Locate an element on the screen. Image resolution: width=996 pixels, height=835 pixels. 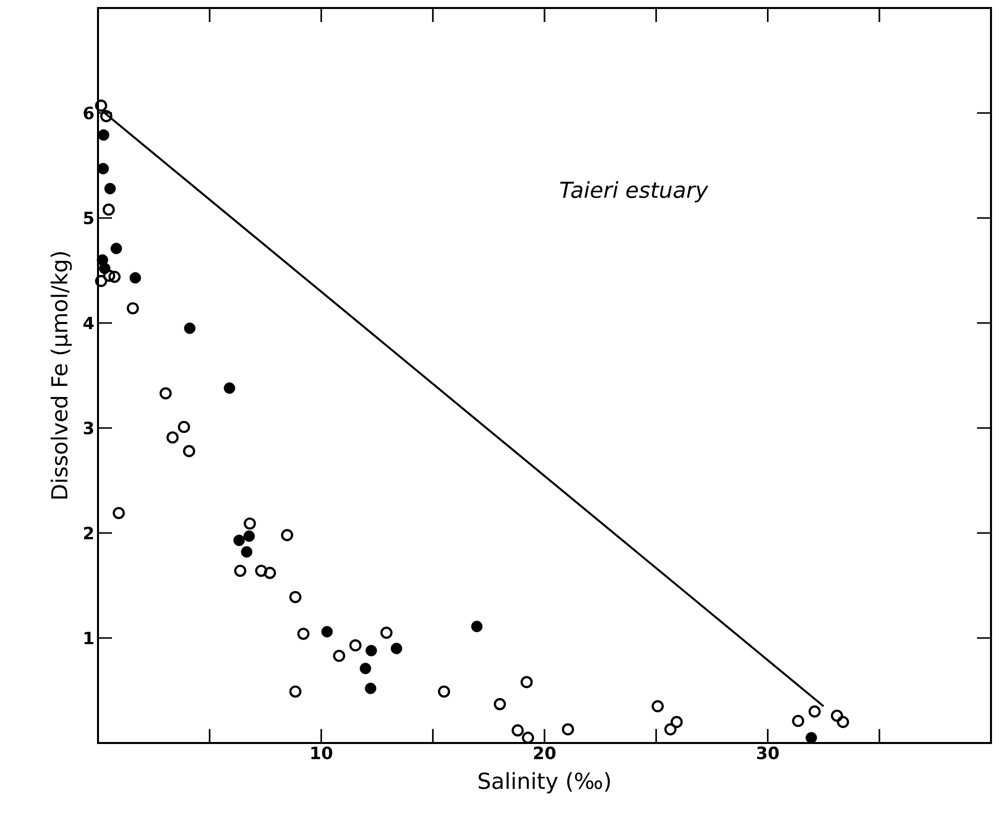
x-tick-label: 10 is located at coordinates (321, 753).